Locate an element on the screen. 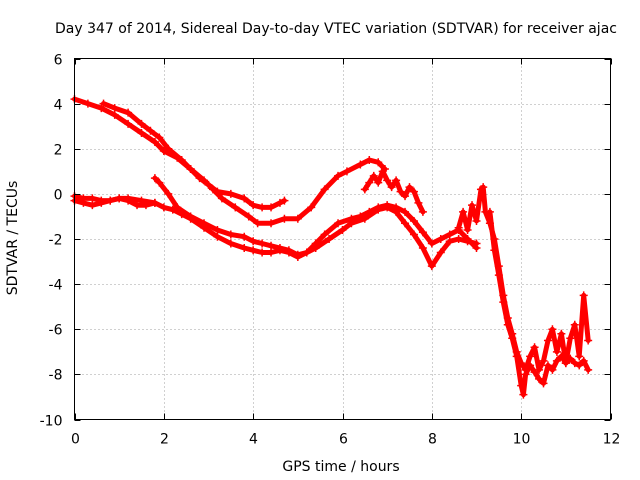  y-tick-label: -8 is located at coordinates (56, 376).